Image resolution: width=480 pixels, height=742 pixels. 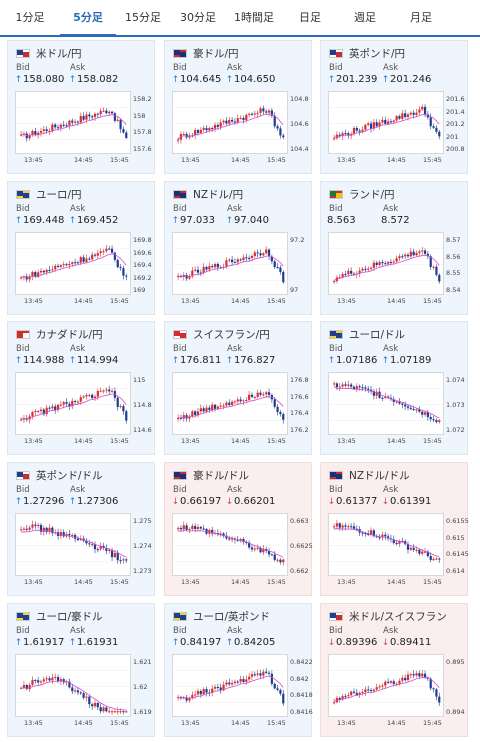 I want to click on pair-name-link: NZドル/ドル, so click(x=379, y=475).